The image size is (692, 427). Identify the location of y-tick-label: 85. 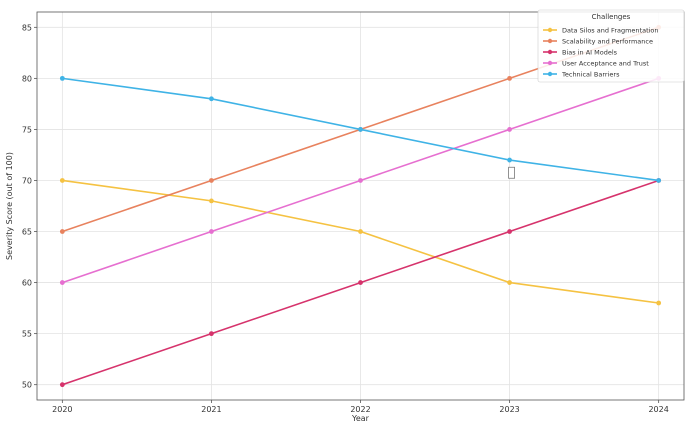
(27, 27).